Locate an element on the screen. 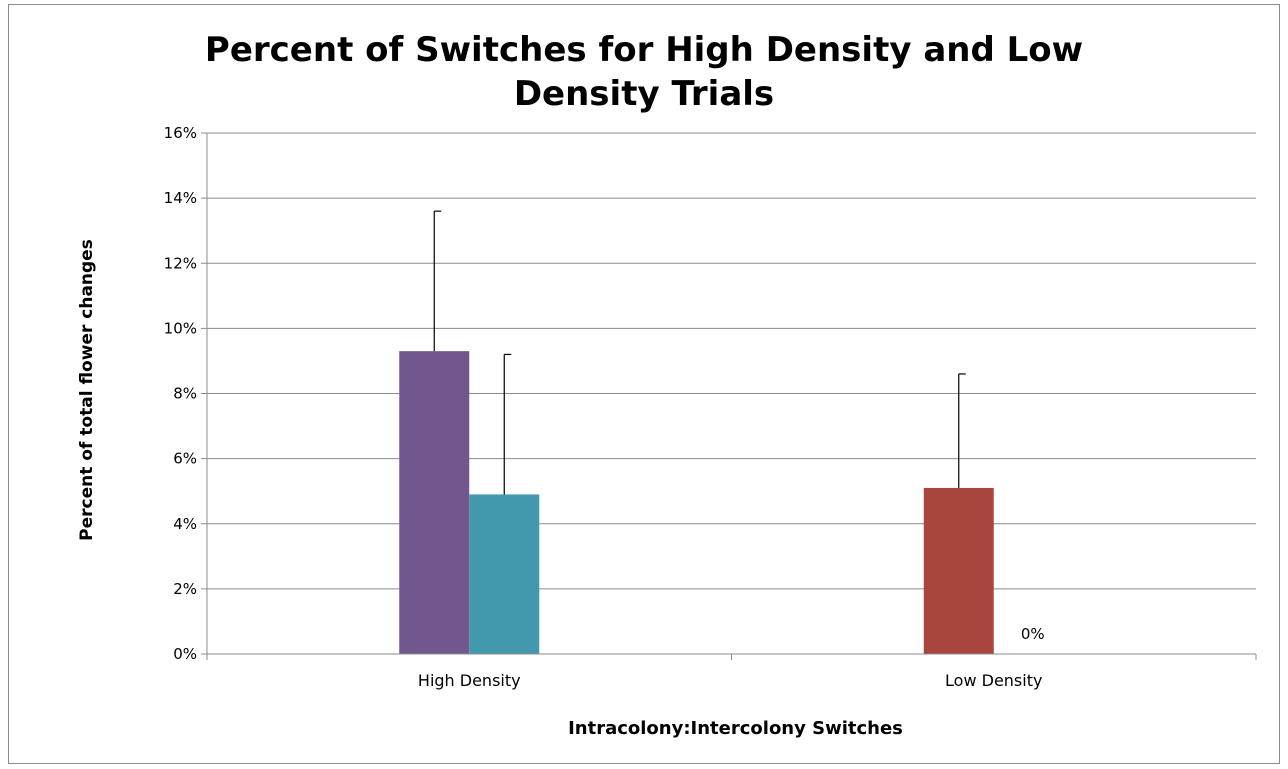  y-tick-label-5: 10% is located at coordinates (180, 328).